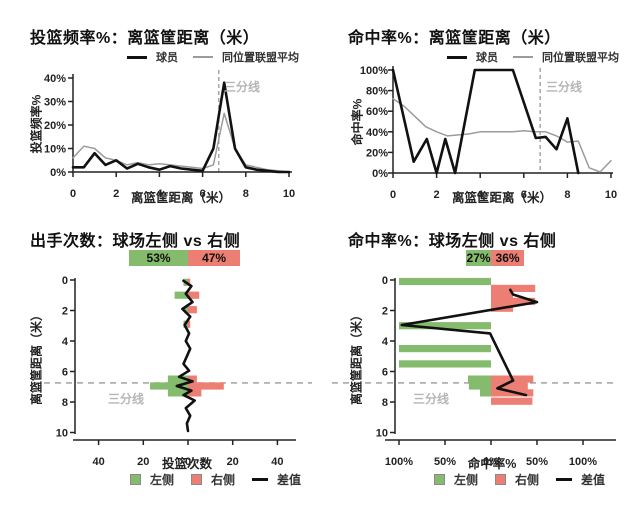 The width and height of the screenshot is (640, 516). What do you see at coordinates (357, 122) in the screenshot?
I see `ylabel-fgpct-distance: 命中率%` at bounding box center [357, 122].